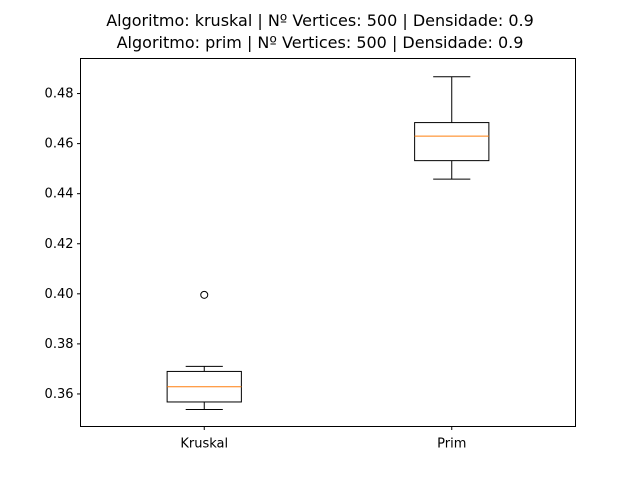 The width and height of the screenshot is (640, 480). What do you see at coordinates (59, 144) in the screenshot?
I see `y-tick-label: 0.46` at bounding box center [59, 144].